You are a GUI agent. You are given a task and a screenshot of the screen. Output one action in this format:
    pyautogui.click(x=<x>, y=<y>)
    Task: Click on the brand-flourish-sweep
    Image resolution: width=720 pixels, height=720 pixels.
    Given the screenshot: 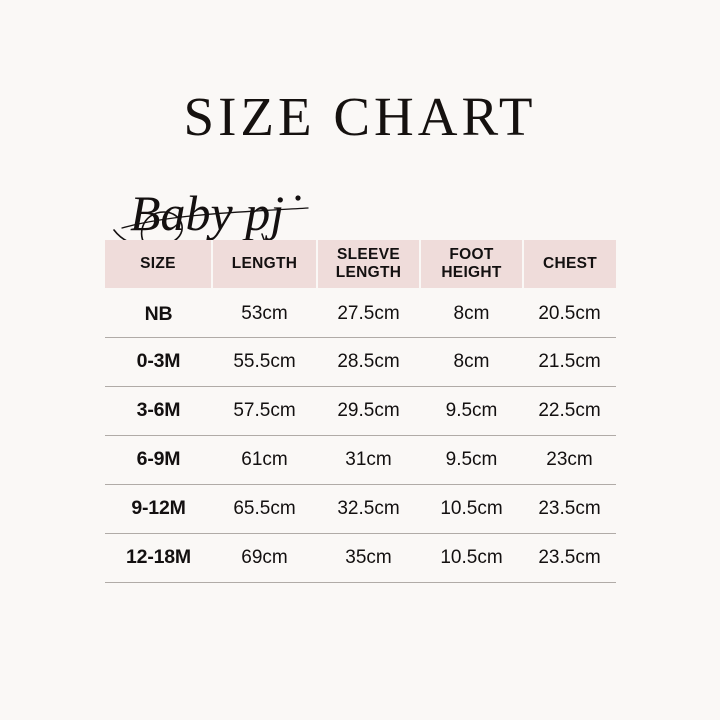 What is the action you would take?
    pyautogui.click(x=215, y=218)
    